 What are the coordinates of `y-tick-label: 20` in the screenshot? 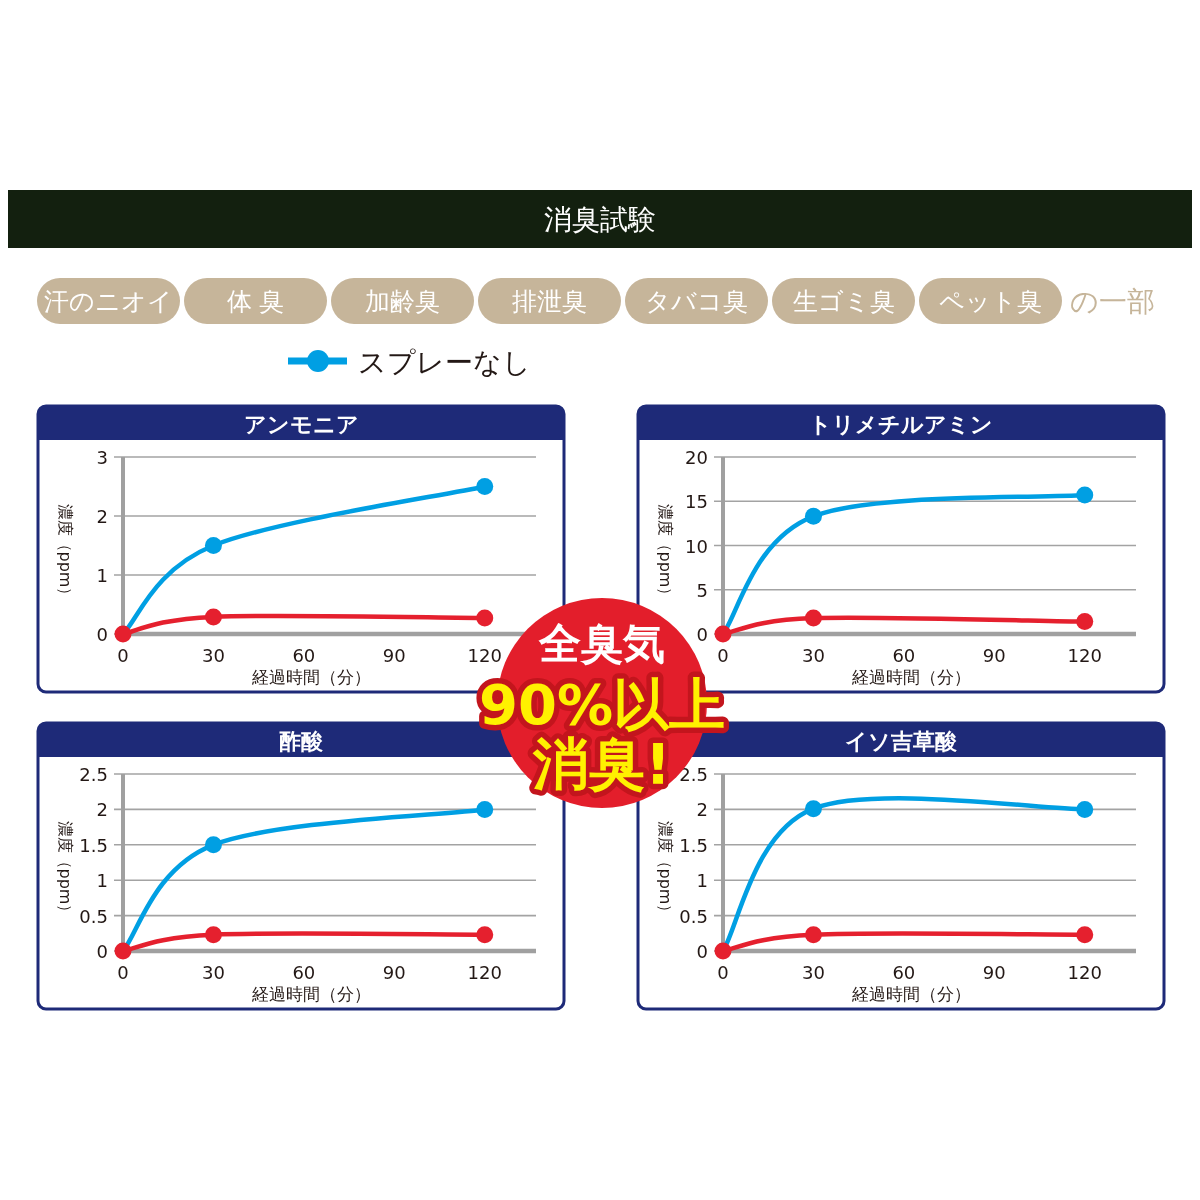 It's located at (696, 457).